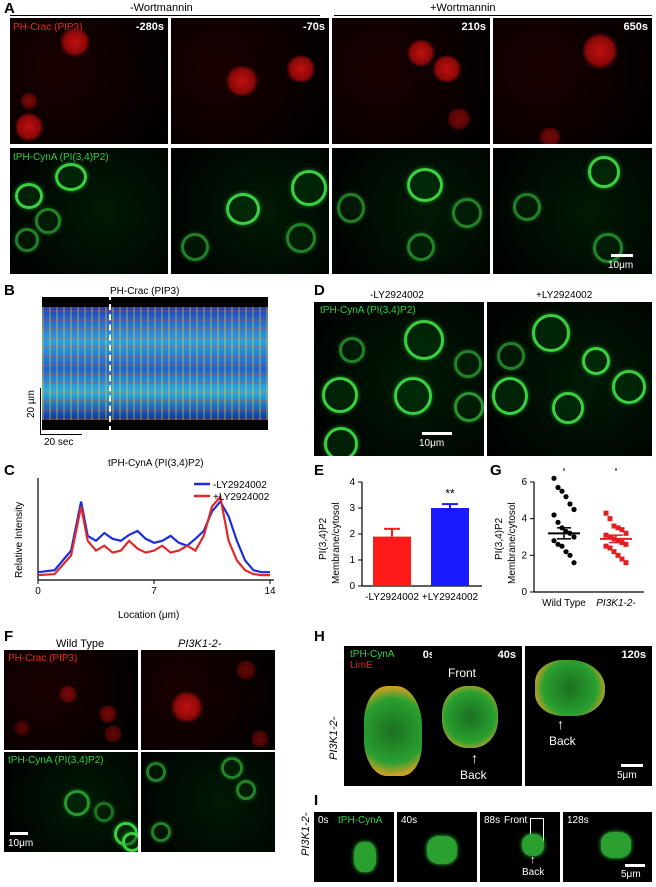  What do you see at coordinates (200, 644) in the screenshot?
I see `panel-f-col2: PI3K1-2-` at bounding box center [200, 644].